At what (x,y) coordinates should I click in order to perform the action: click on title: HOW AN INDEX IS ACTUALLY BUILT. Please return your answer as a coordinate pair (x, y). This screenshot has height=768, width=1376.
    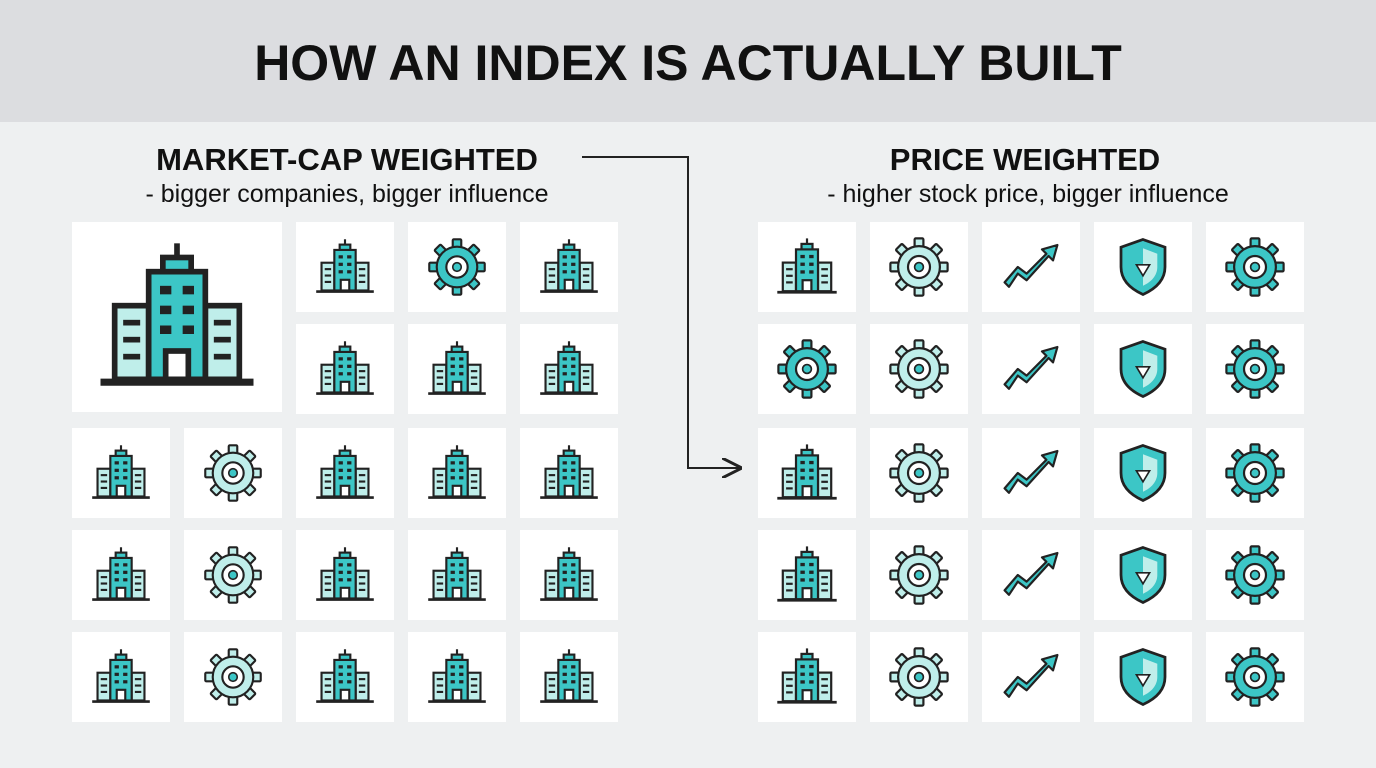
    Looking at the image, I should click on (688, 63).